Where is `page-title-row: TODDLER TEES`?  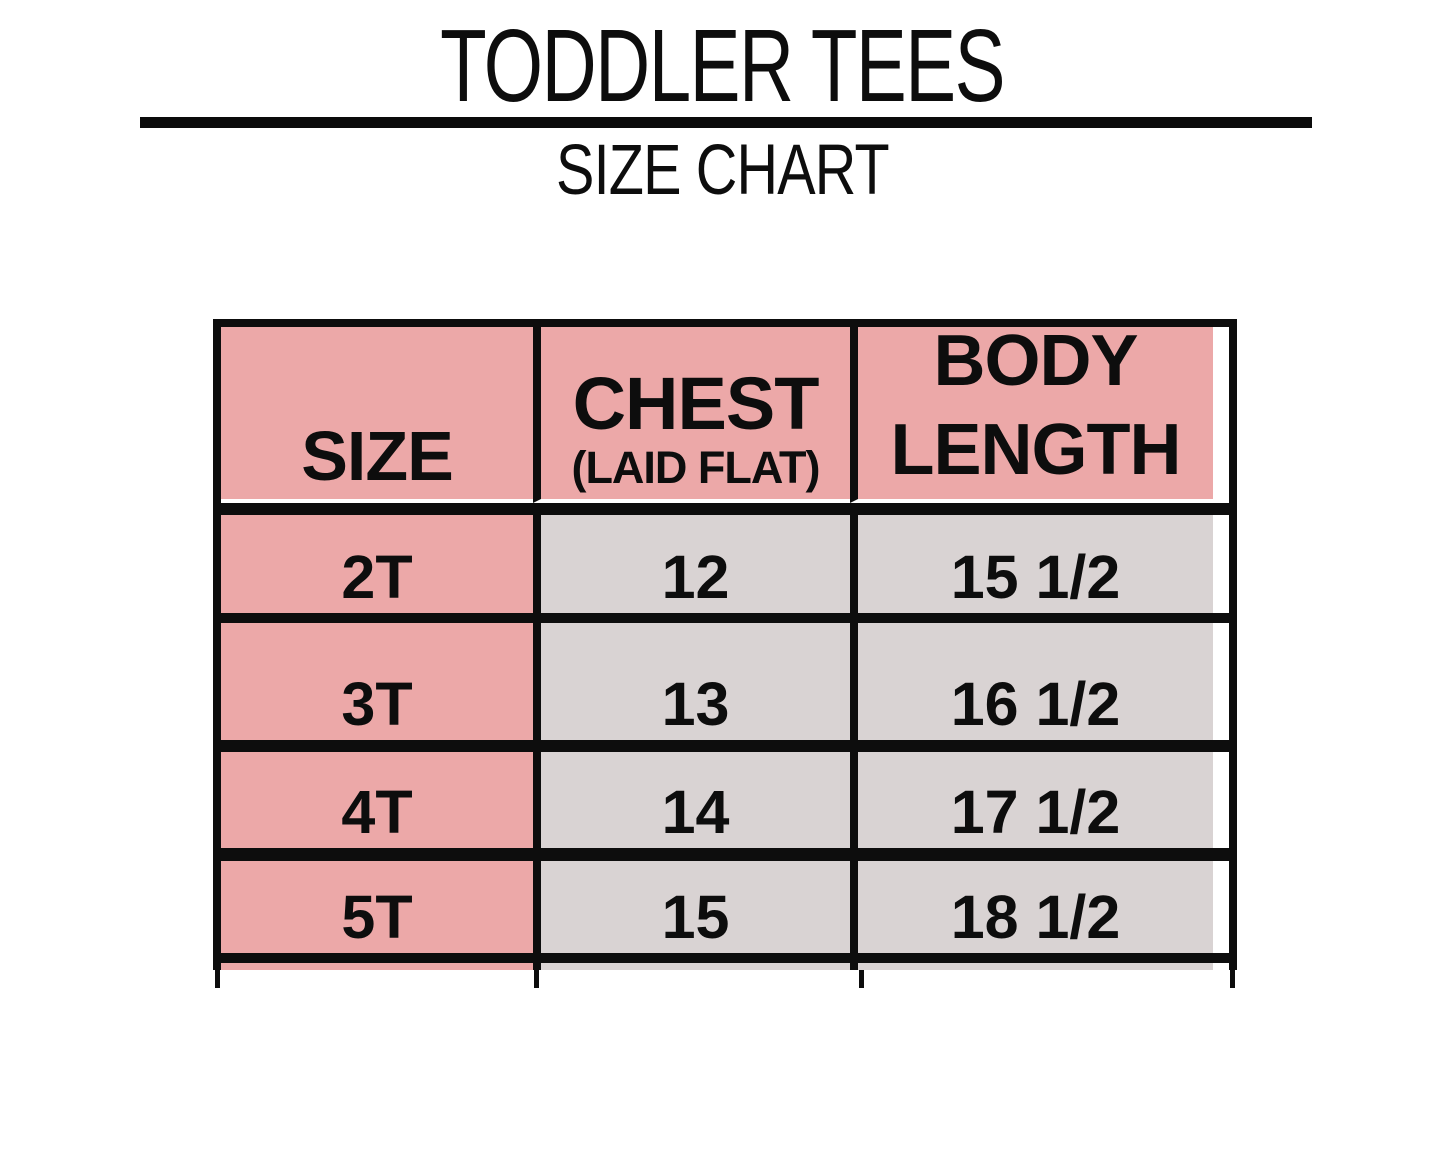 page-title-row: TODDLER TEES is located at coordinates (722, 65).